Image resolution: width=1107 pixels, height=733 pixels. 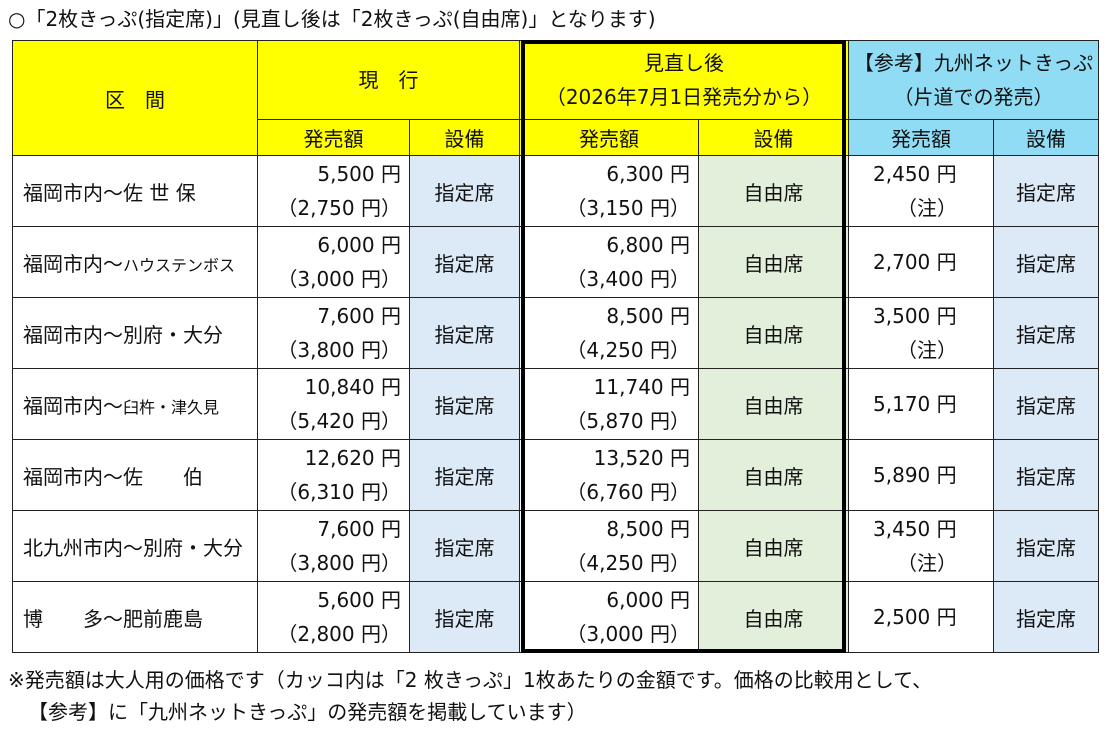 What do you see at coordinates (921, 137) in the screenshot?
I see `header-reference-price: 発売額` at bounding box center [921, 137].